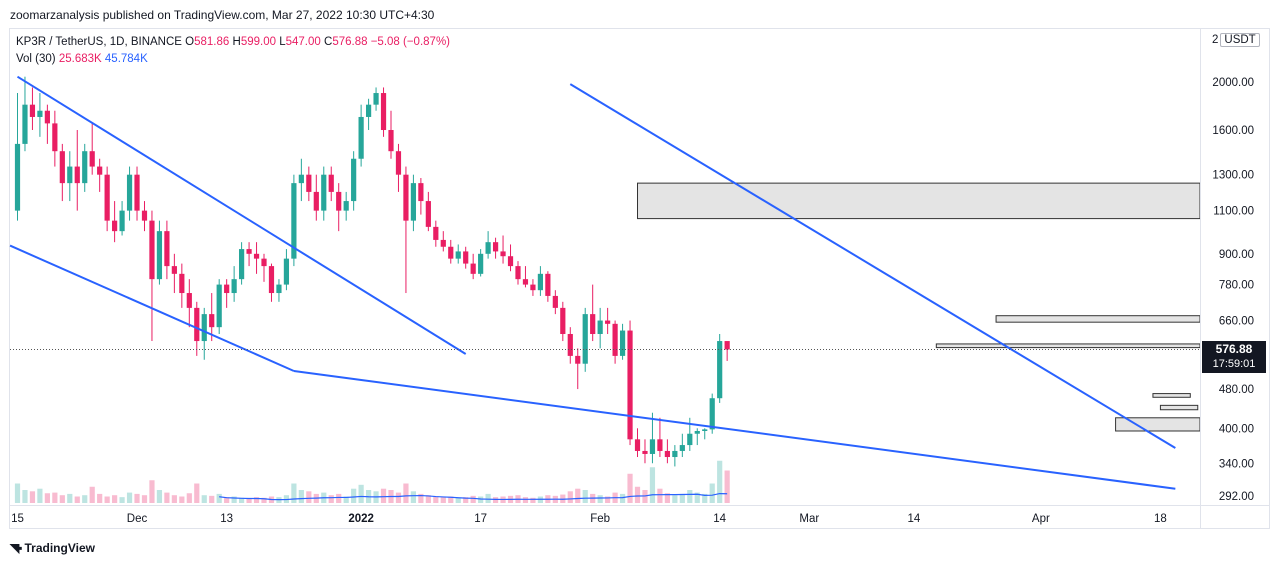 The image size is (1280, 566). Describe the element at coordinates (52, 548) in the screenshot. I see `tradingview-logo: ◥▪ TradingView` at that location.